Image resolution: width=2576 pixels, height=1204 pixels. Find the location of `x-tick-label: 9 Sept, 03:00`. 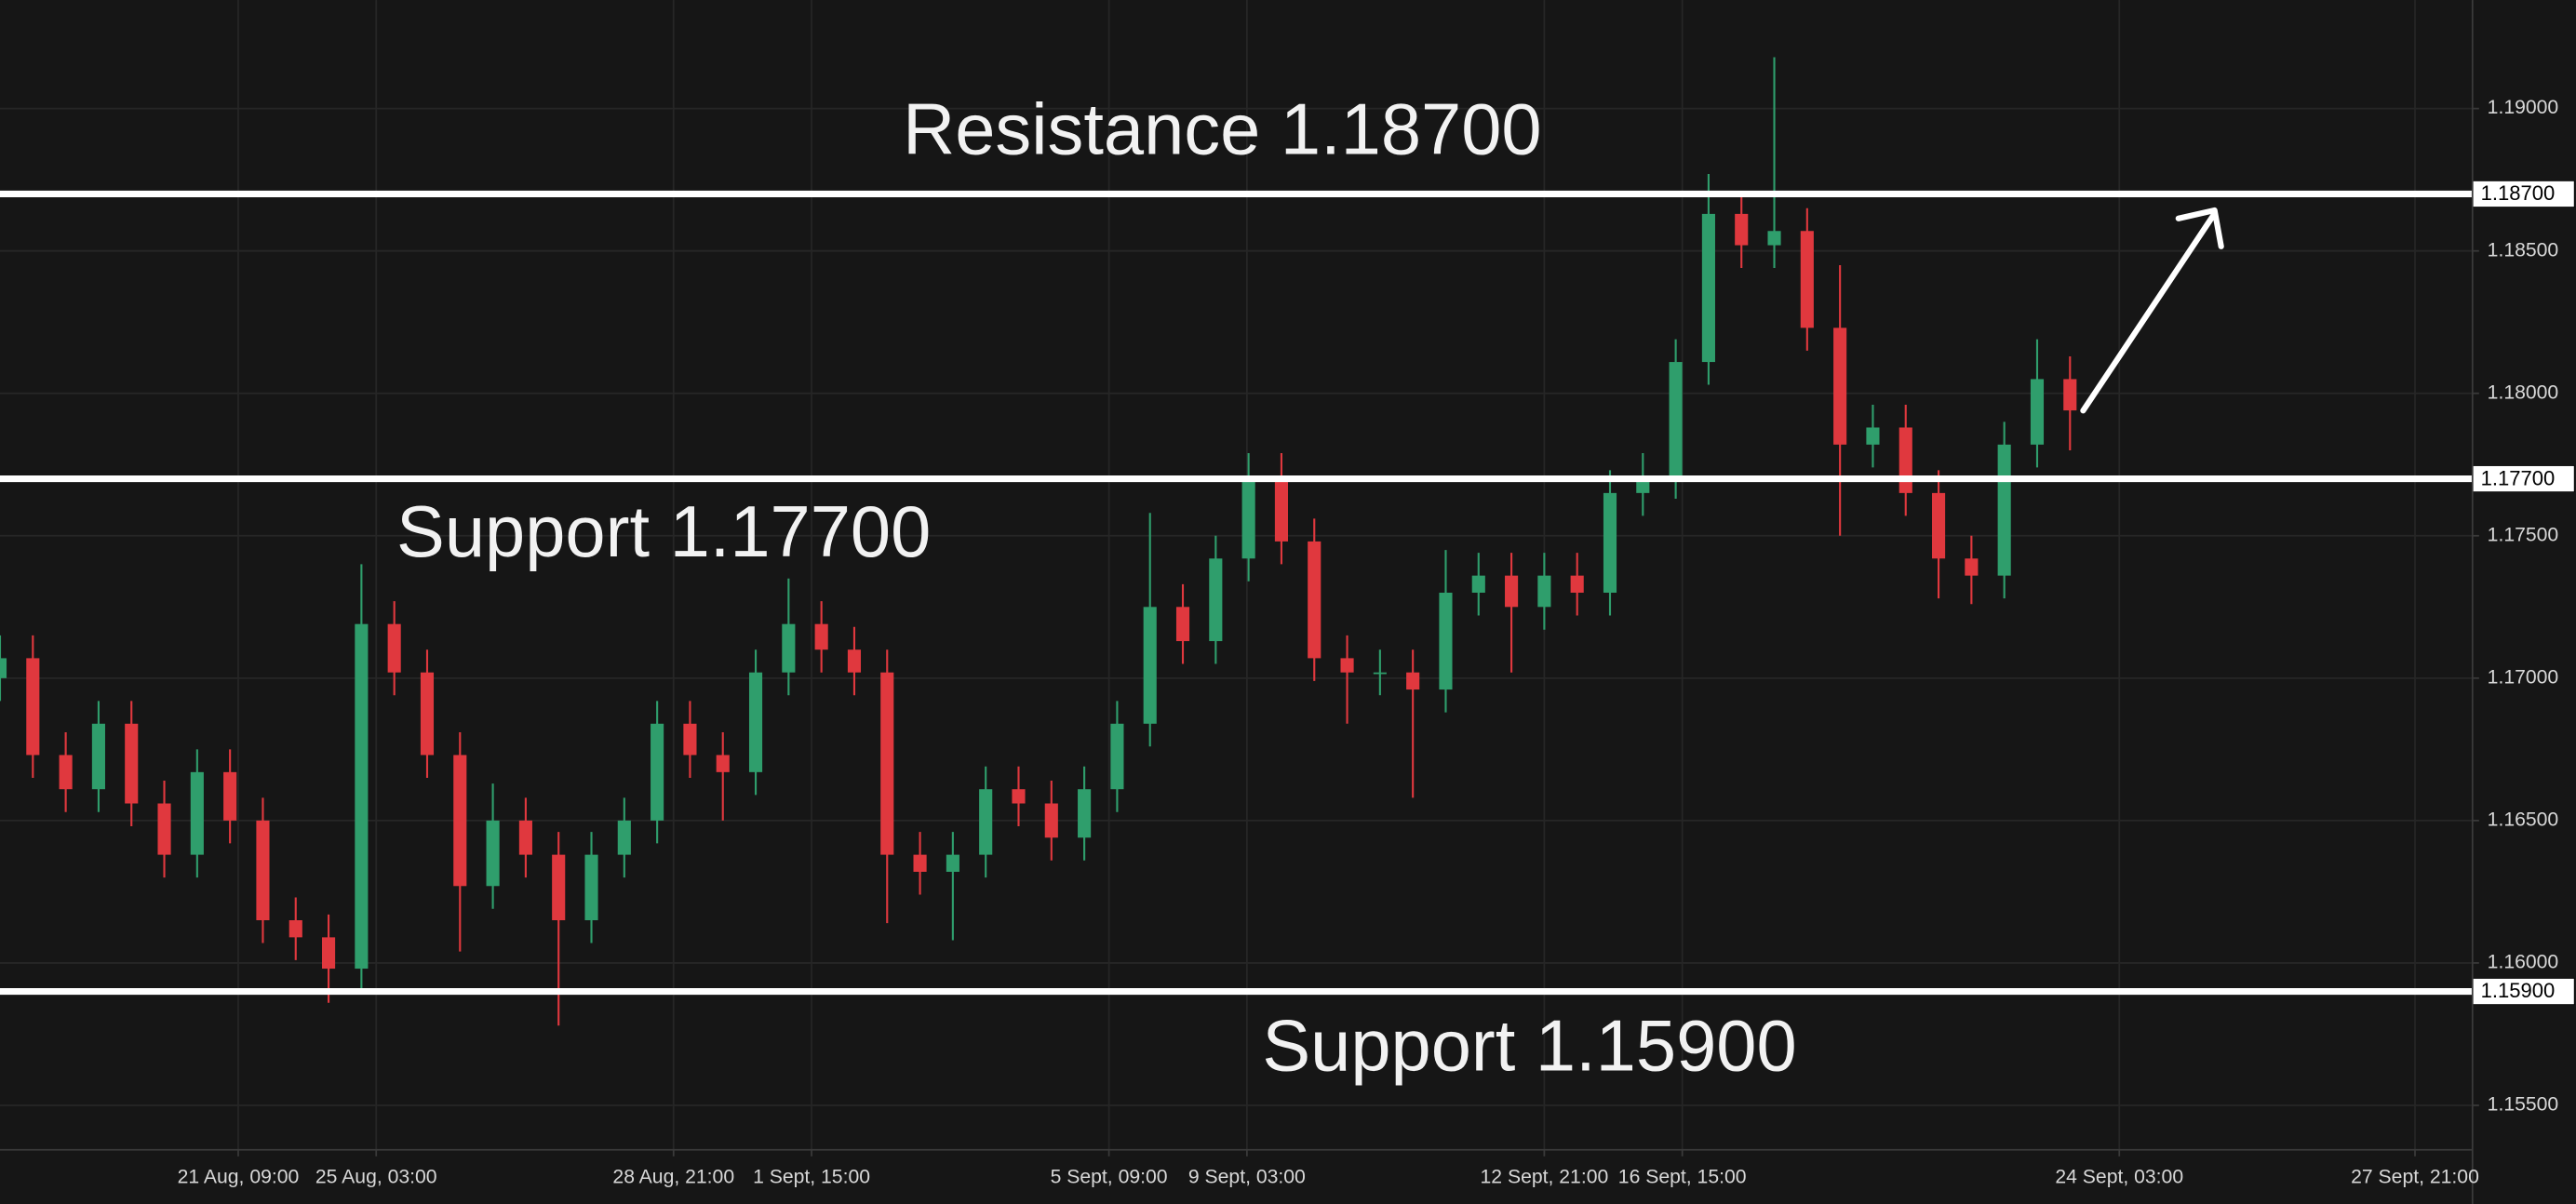

x-tick-label: 9 Sept, 03:00 is located at coordinates (1247, 1176).